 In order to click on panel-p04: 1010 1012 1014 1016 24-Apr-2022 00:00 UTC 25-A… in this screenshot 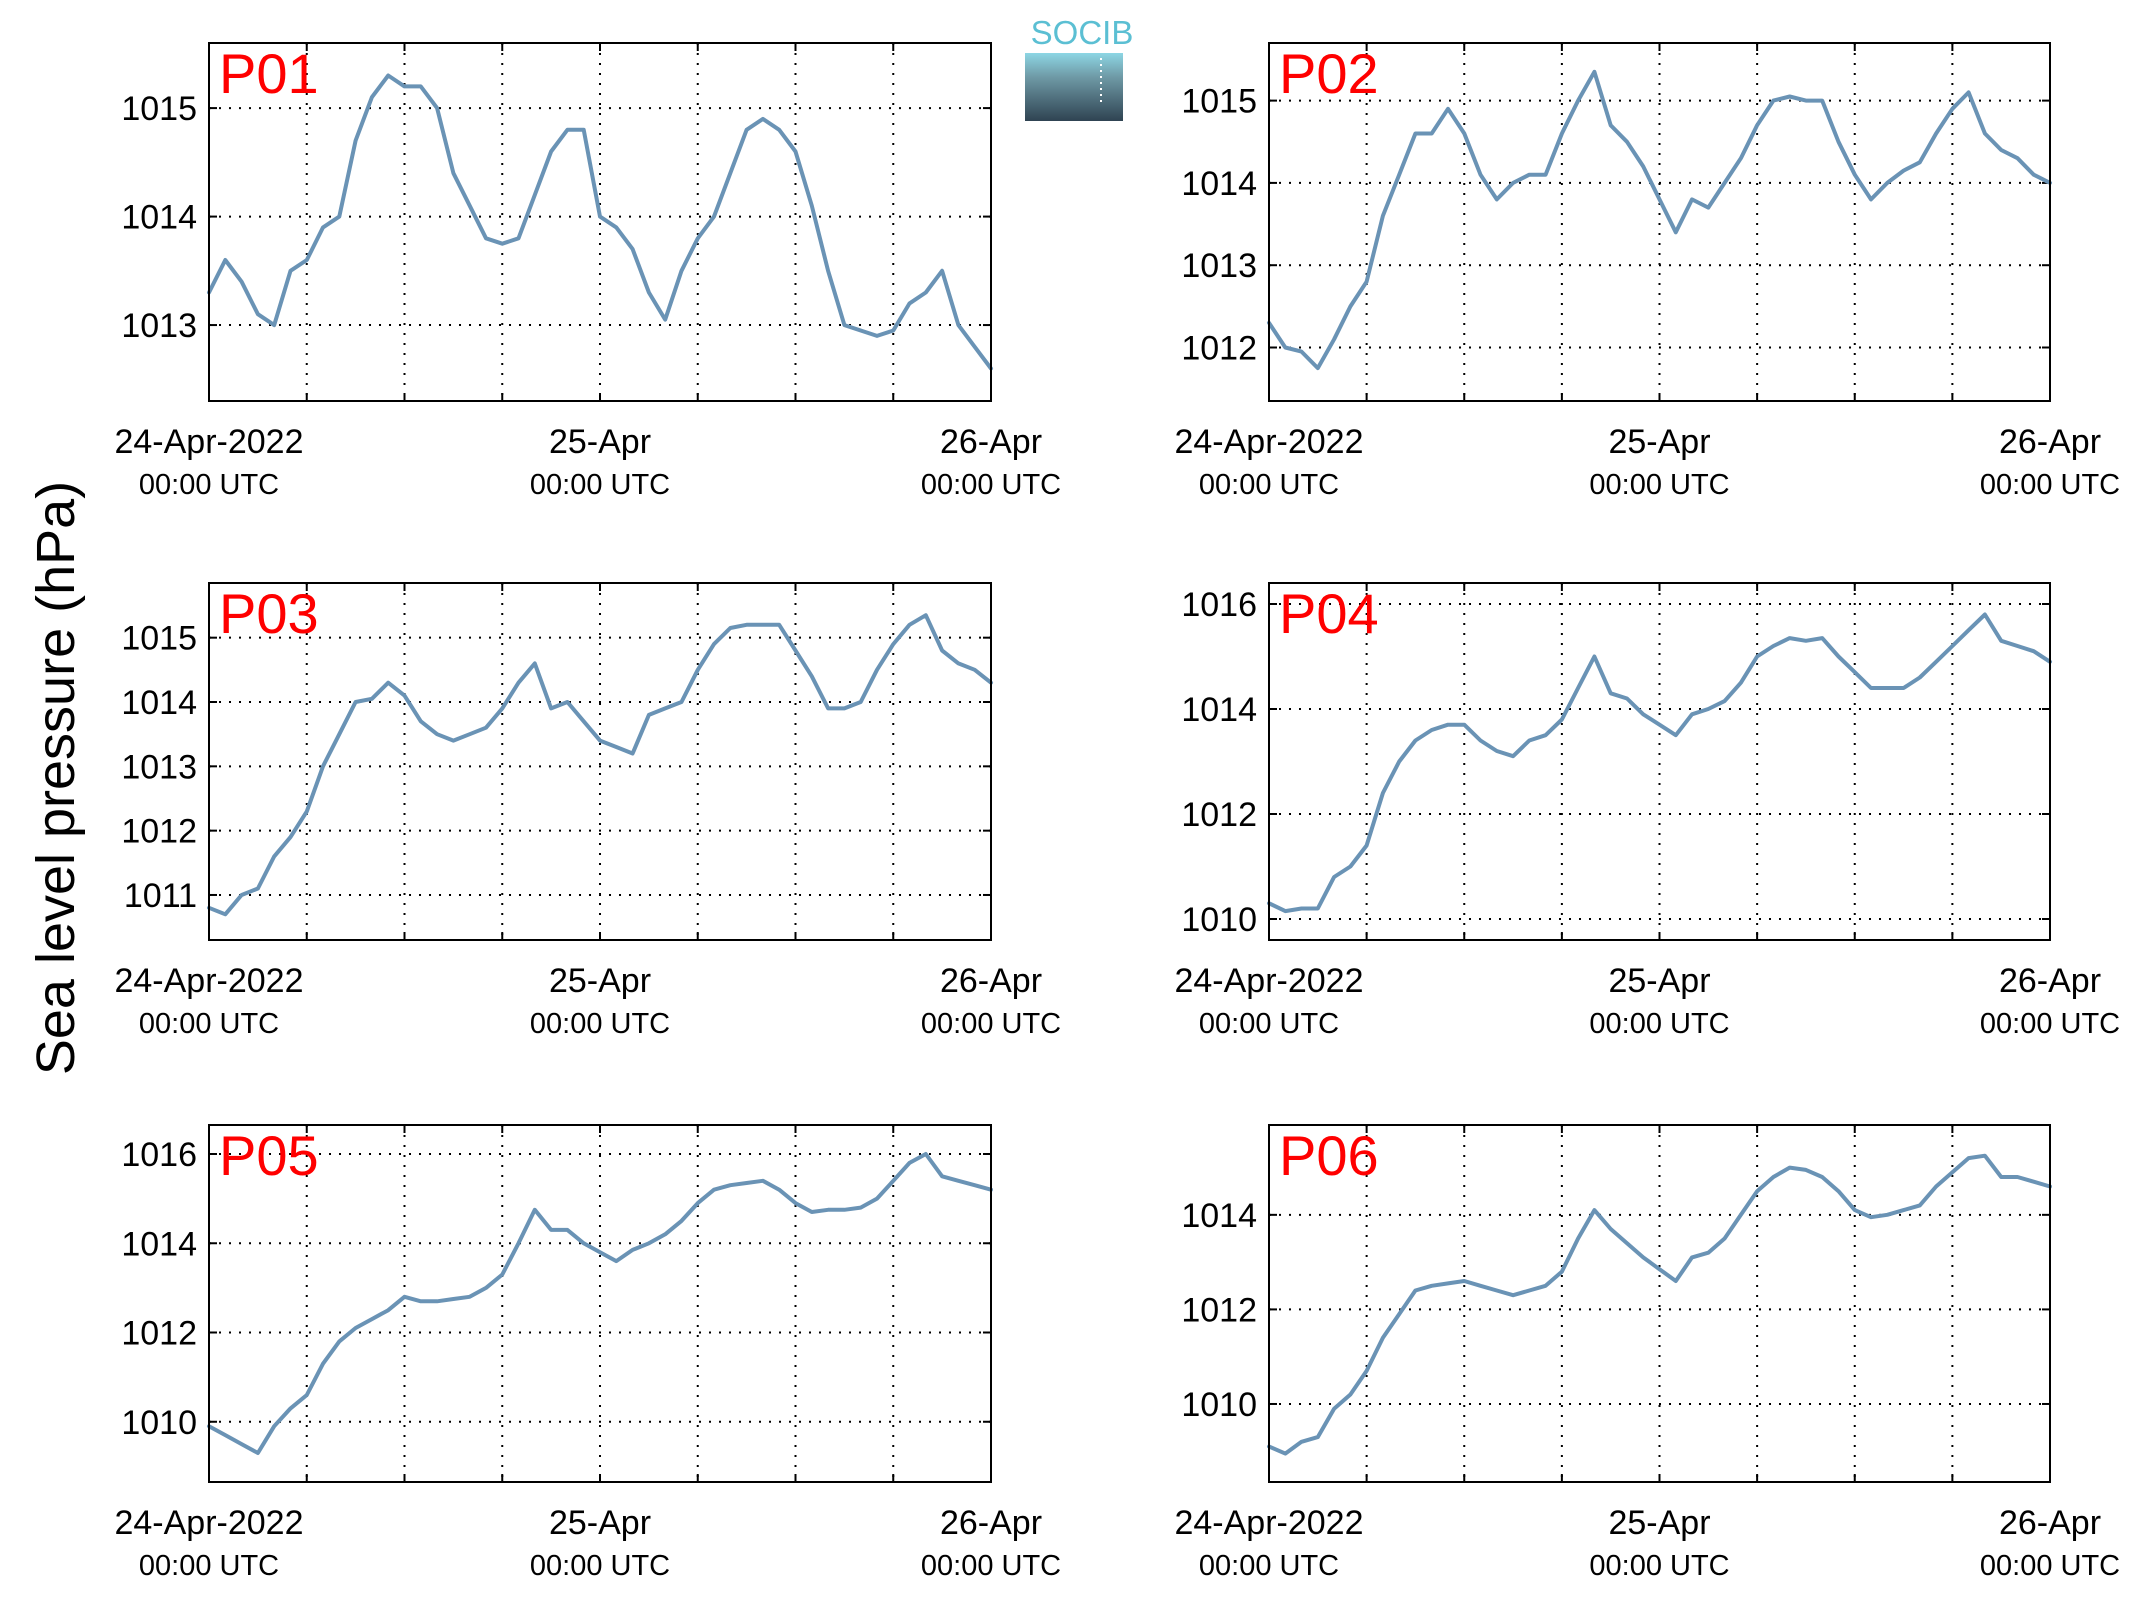, I will do `click(1647, 811)`.